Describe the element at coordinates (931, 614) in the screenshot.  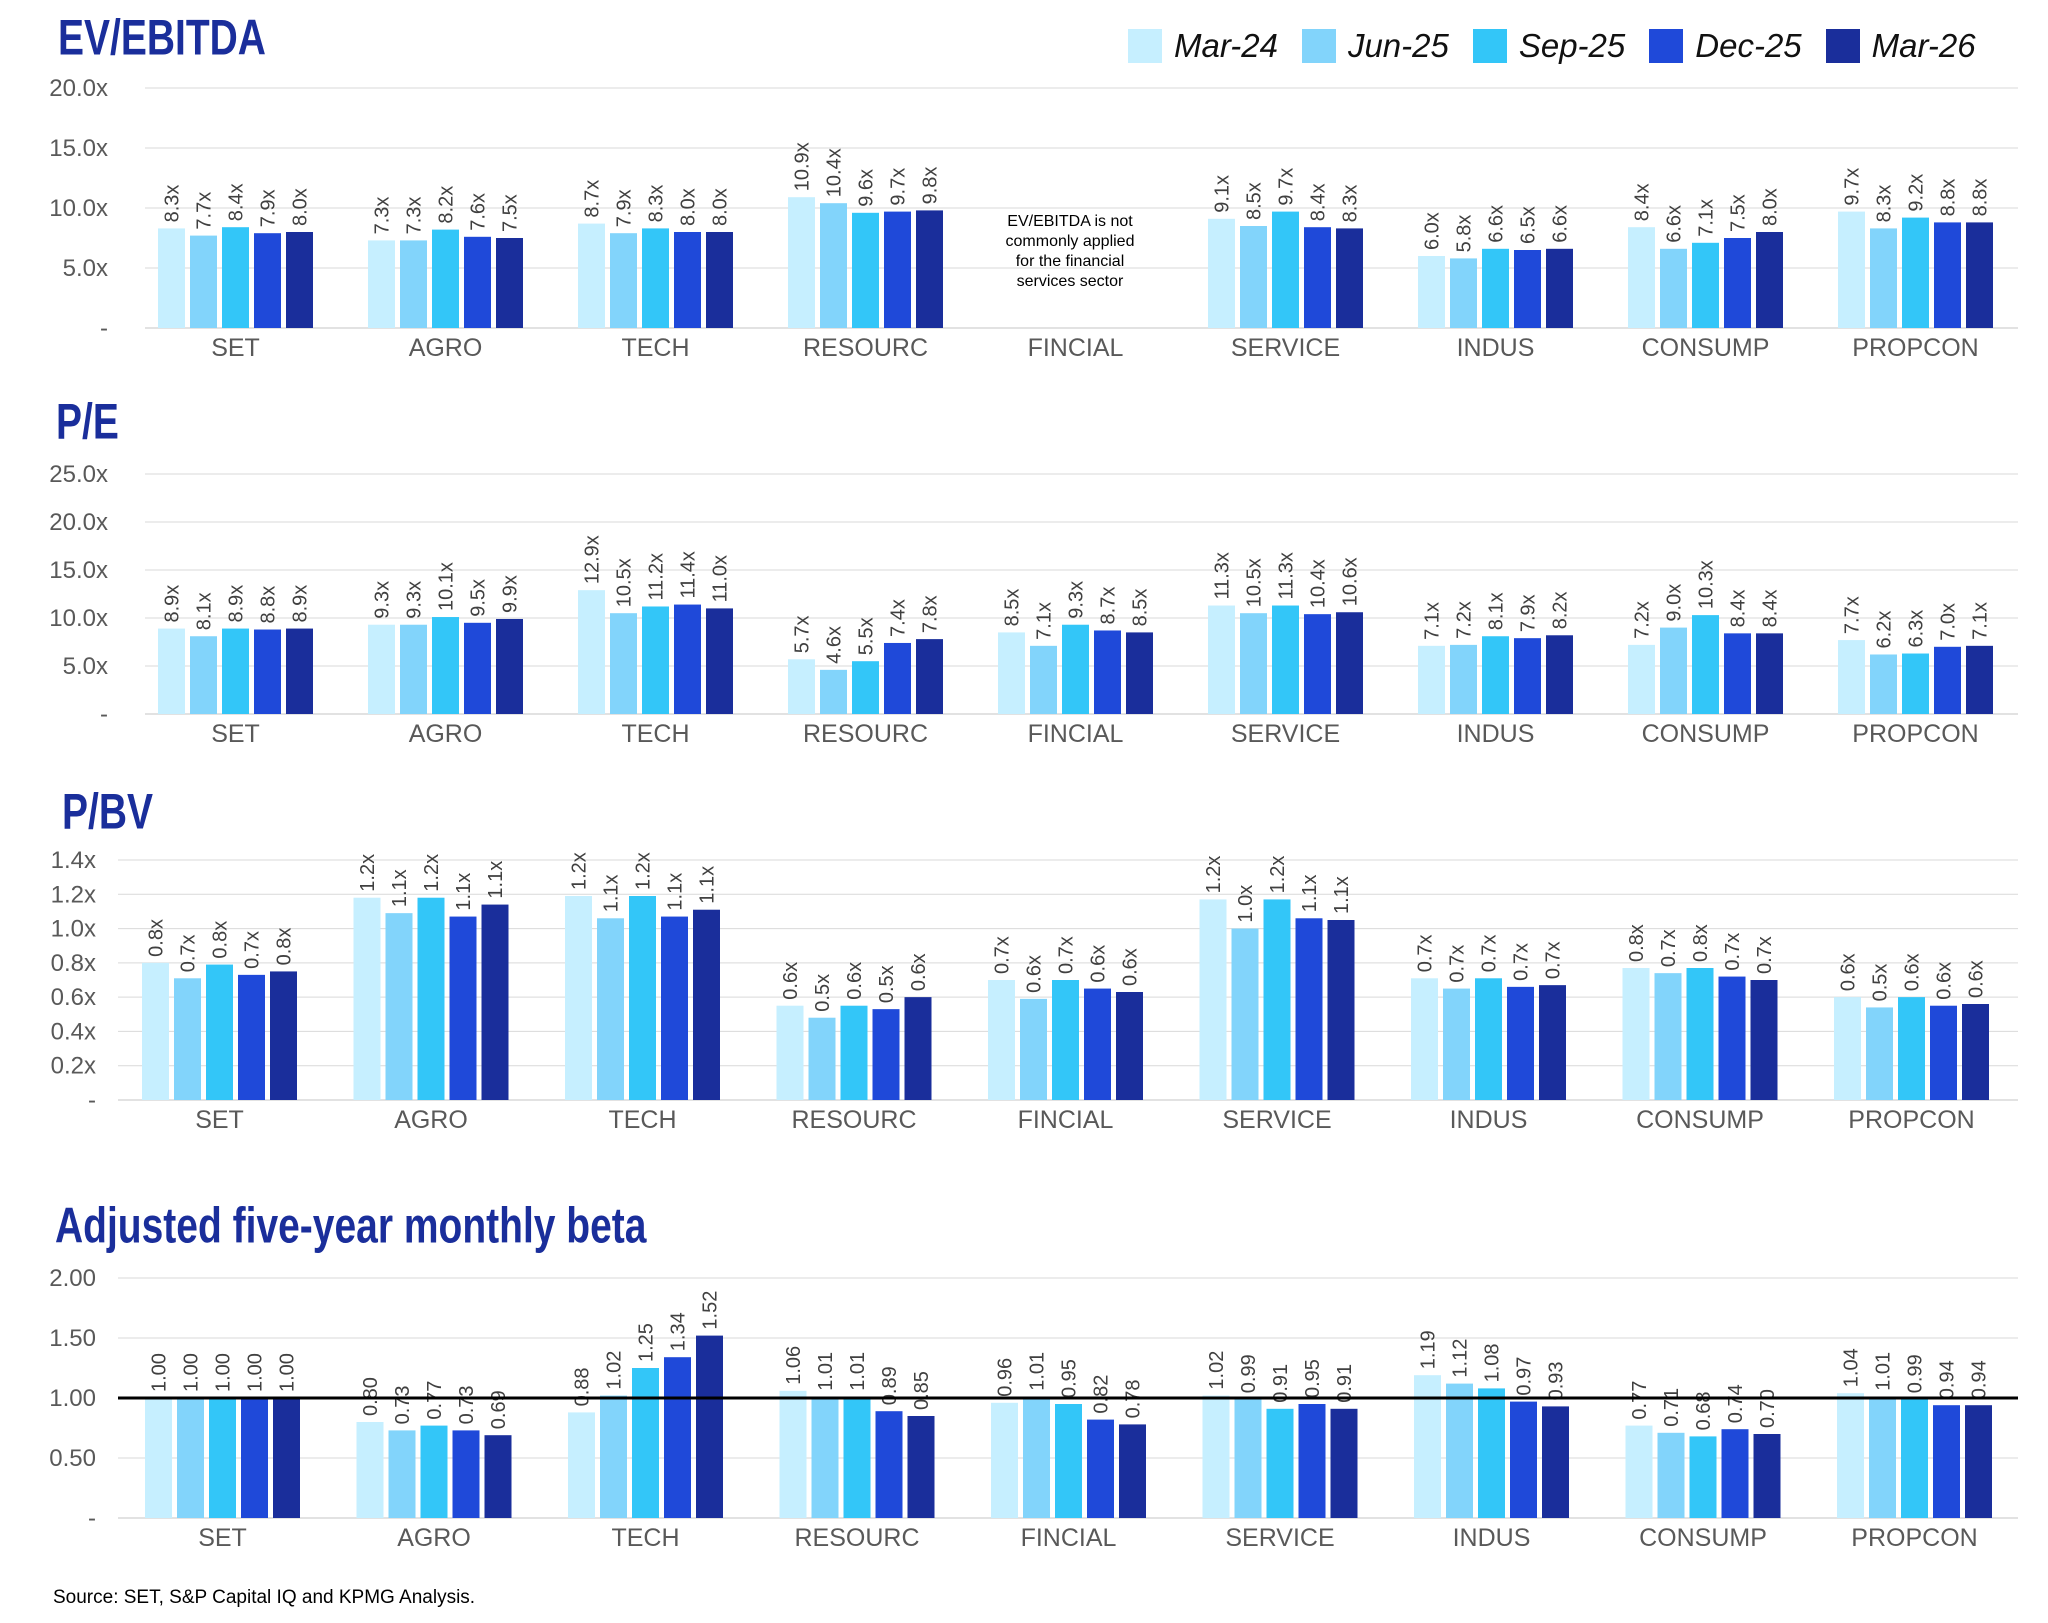
I see `data-label: 7.8x` at that location.